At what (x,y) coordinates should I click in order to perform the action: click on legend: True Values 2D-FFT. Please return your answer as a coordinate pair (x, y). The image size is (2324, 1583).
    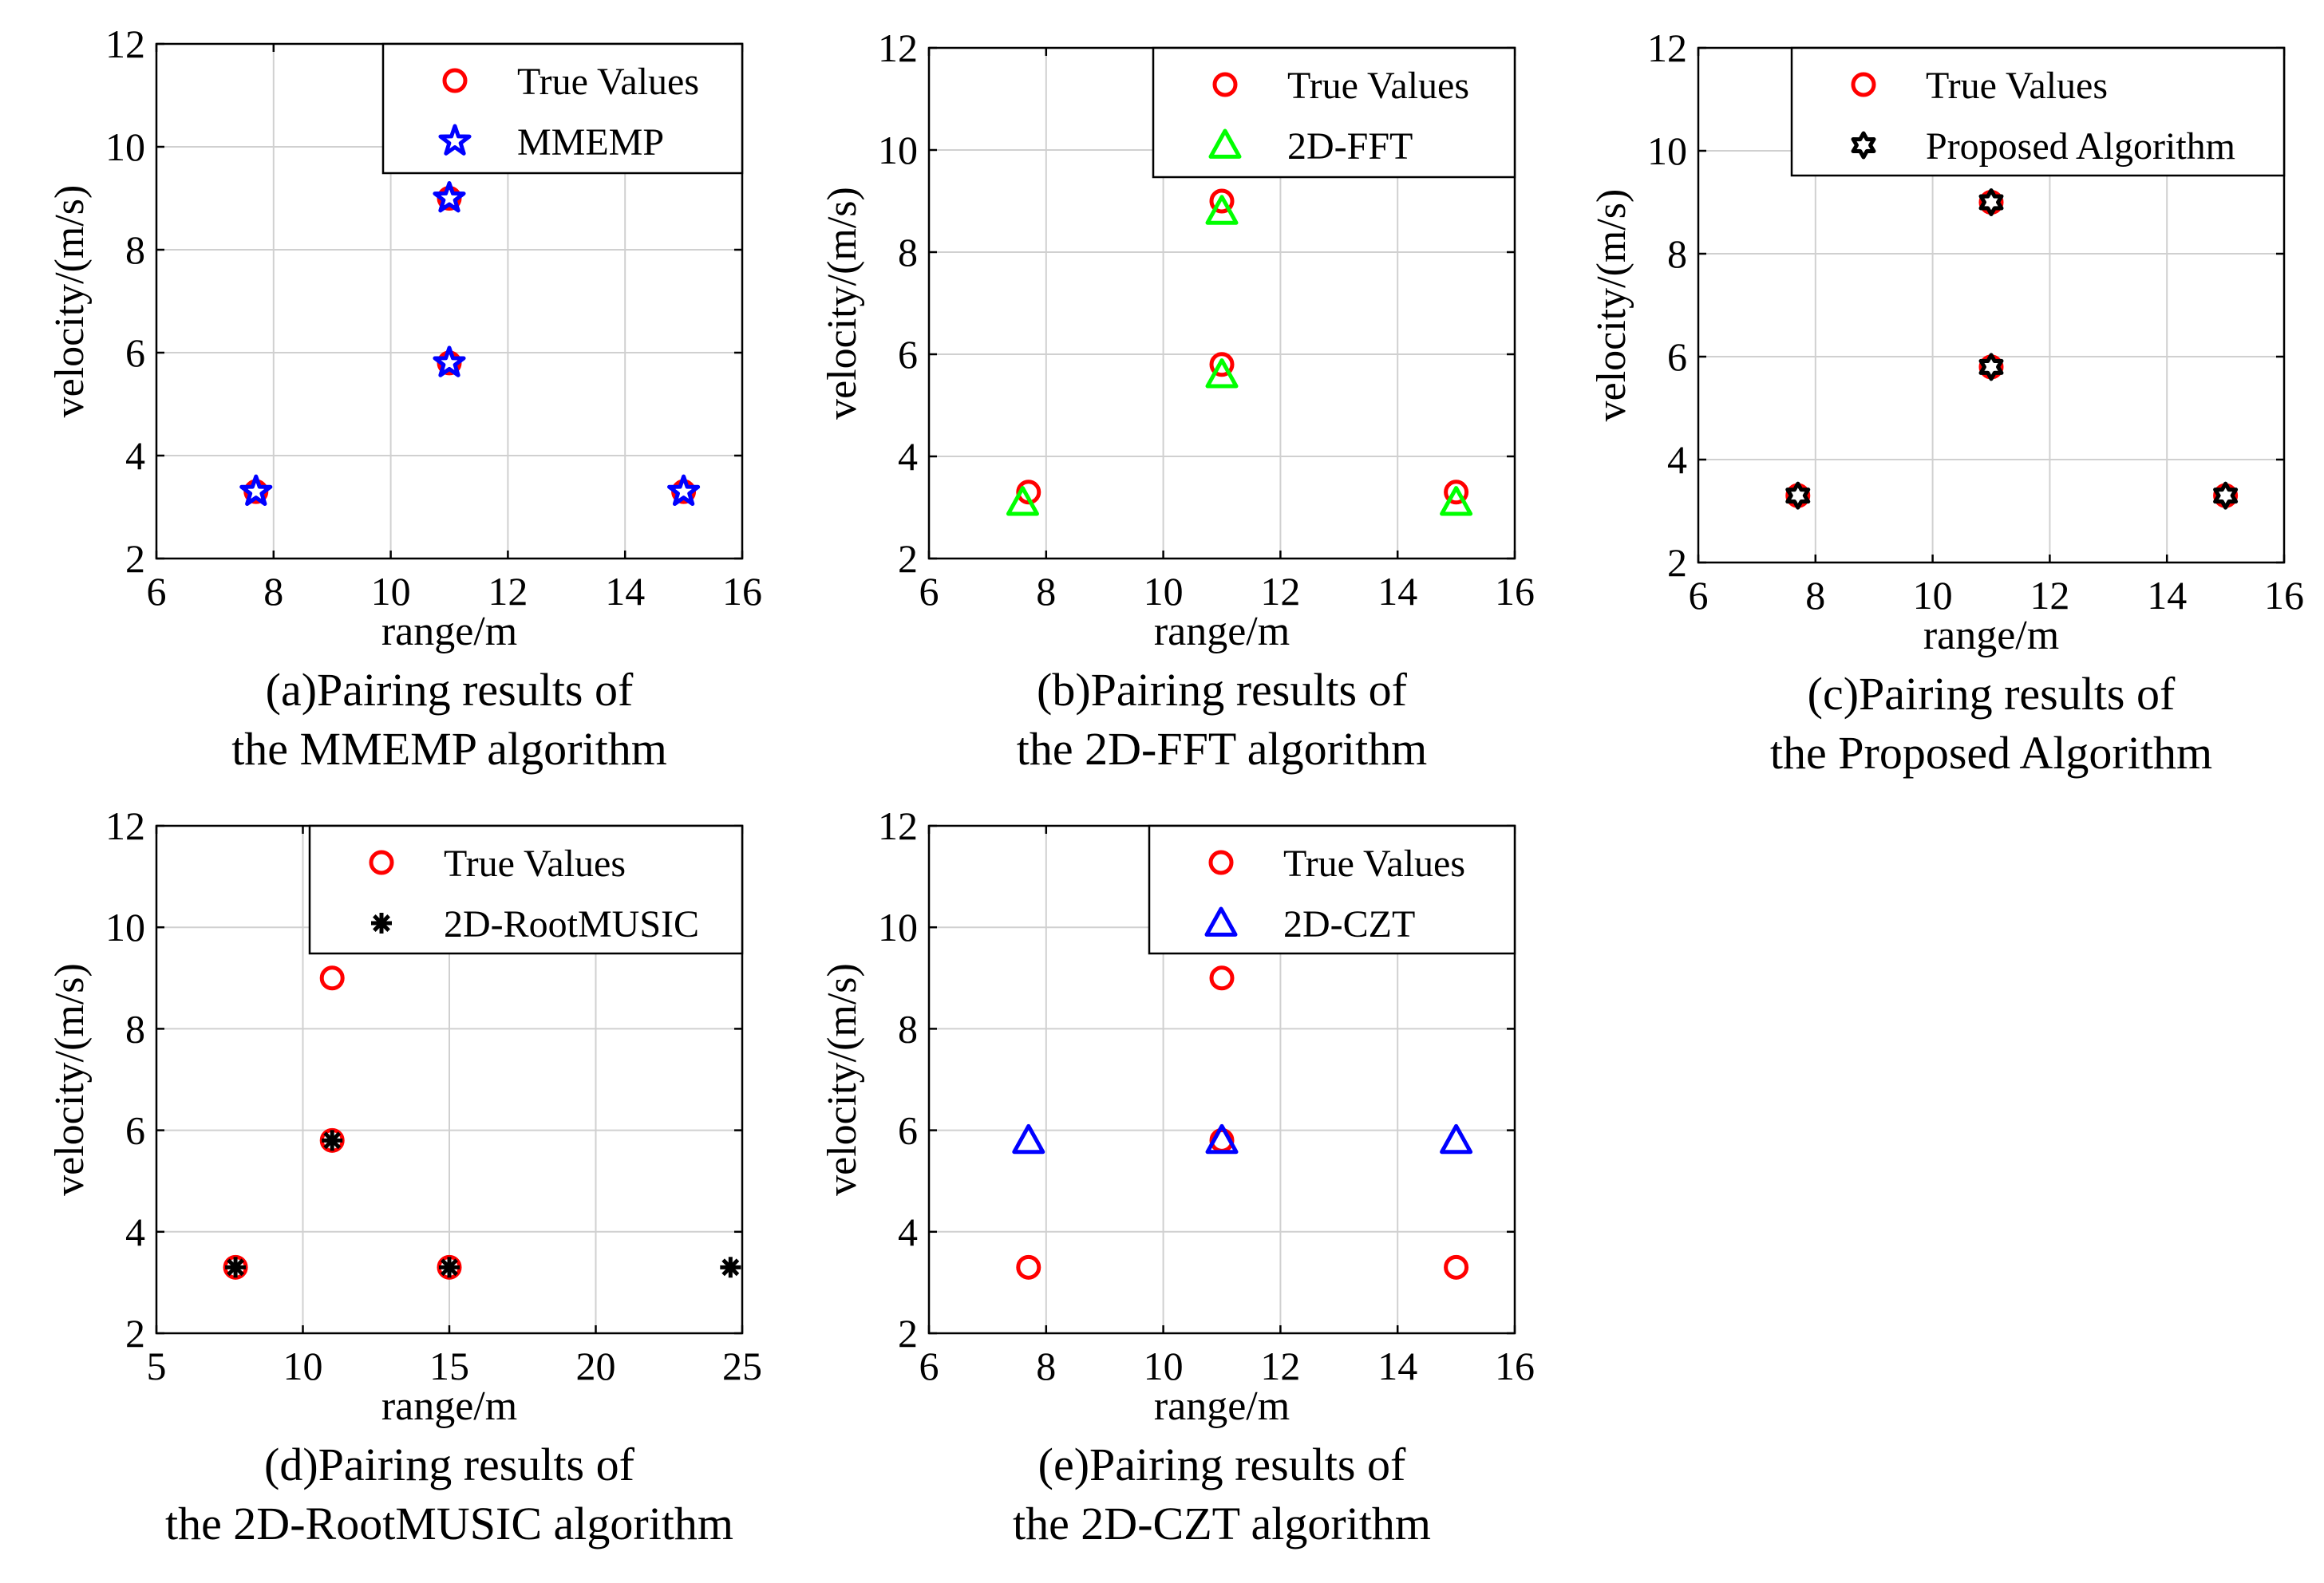
    Looking at the image, I should click on (1334, 112).